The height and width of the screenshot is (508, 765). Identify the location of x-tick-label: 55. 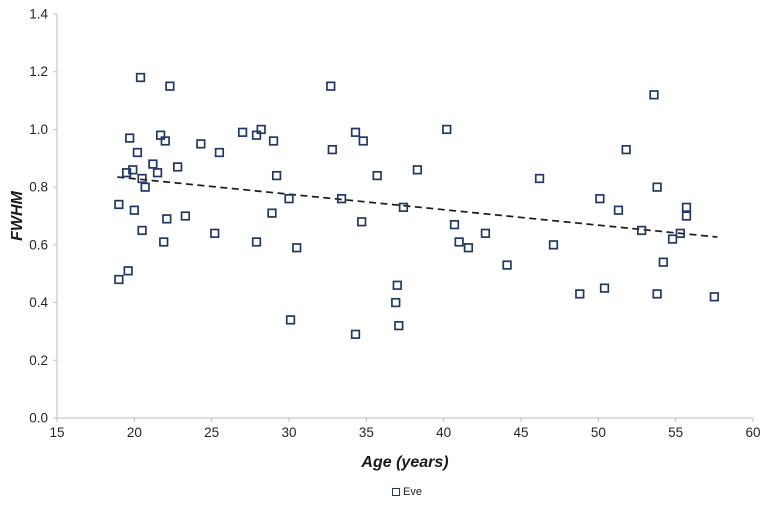
(675, 432).